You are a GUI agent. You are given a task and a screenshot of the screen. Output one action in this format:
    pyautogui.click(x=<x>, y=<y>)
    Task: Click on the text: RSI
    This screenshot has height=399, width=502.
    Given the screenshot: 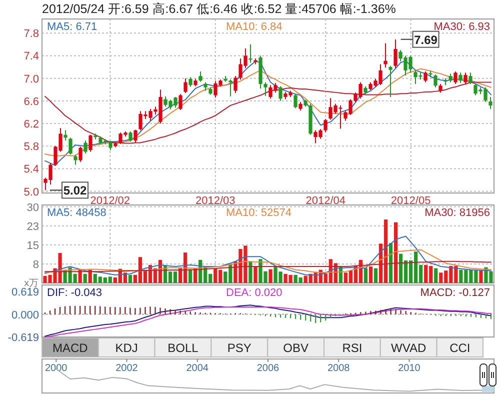 What is the action you would take?
    pyautogui.click(x=352, y=348)
    